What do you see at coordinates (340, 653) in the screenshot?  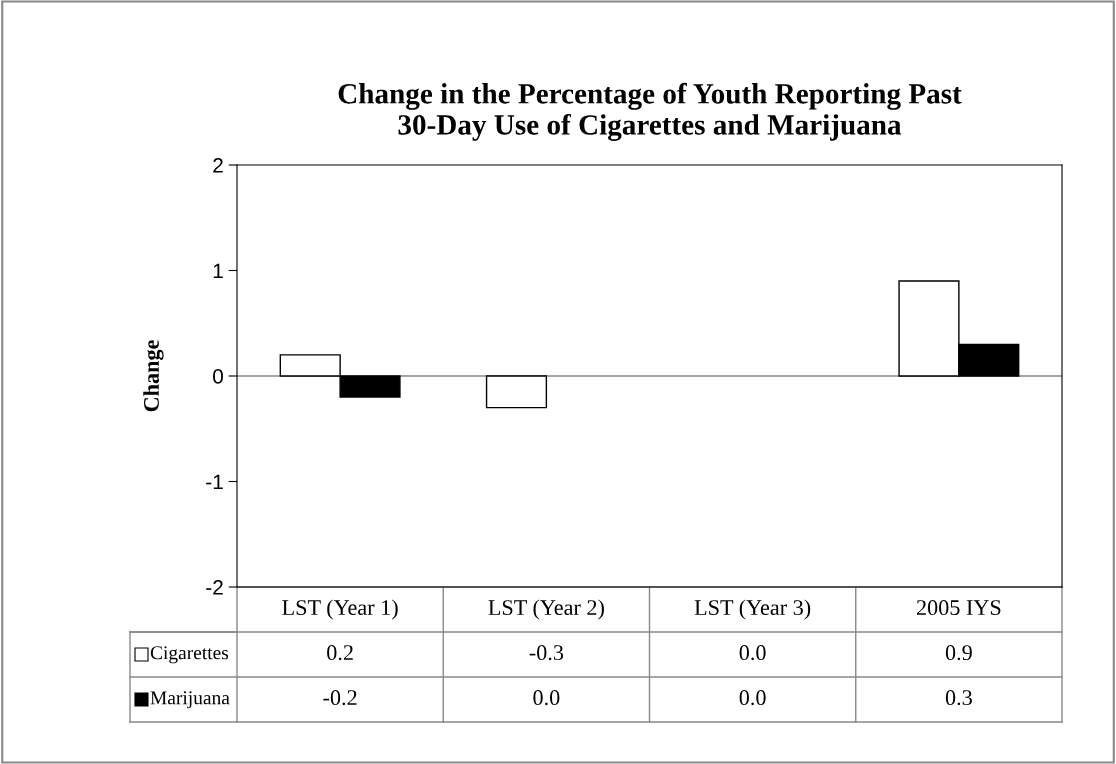 I see `data-label: 0.2` at bounding box center [340, 653].